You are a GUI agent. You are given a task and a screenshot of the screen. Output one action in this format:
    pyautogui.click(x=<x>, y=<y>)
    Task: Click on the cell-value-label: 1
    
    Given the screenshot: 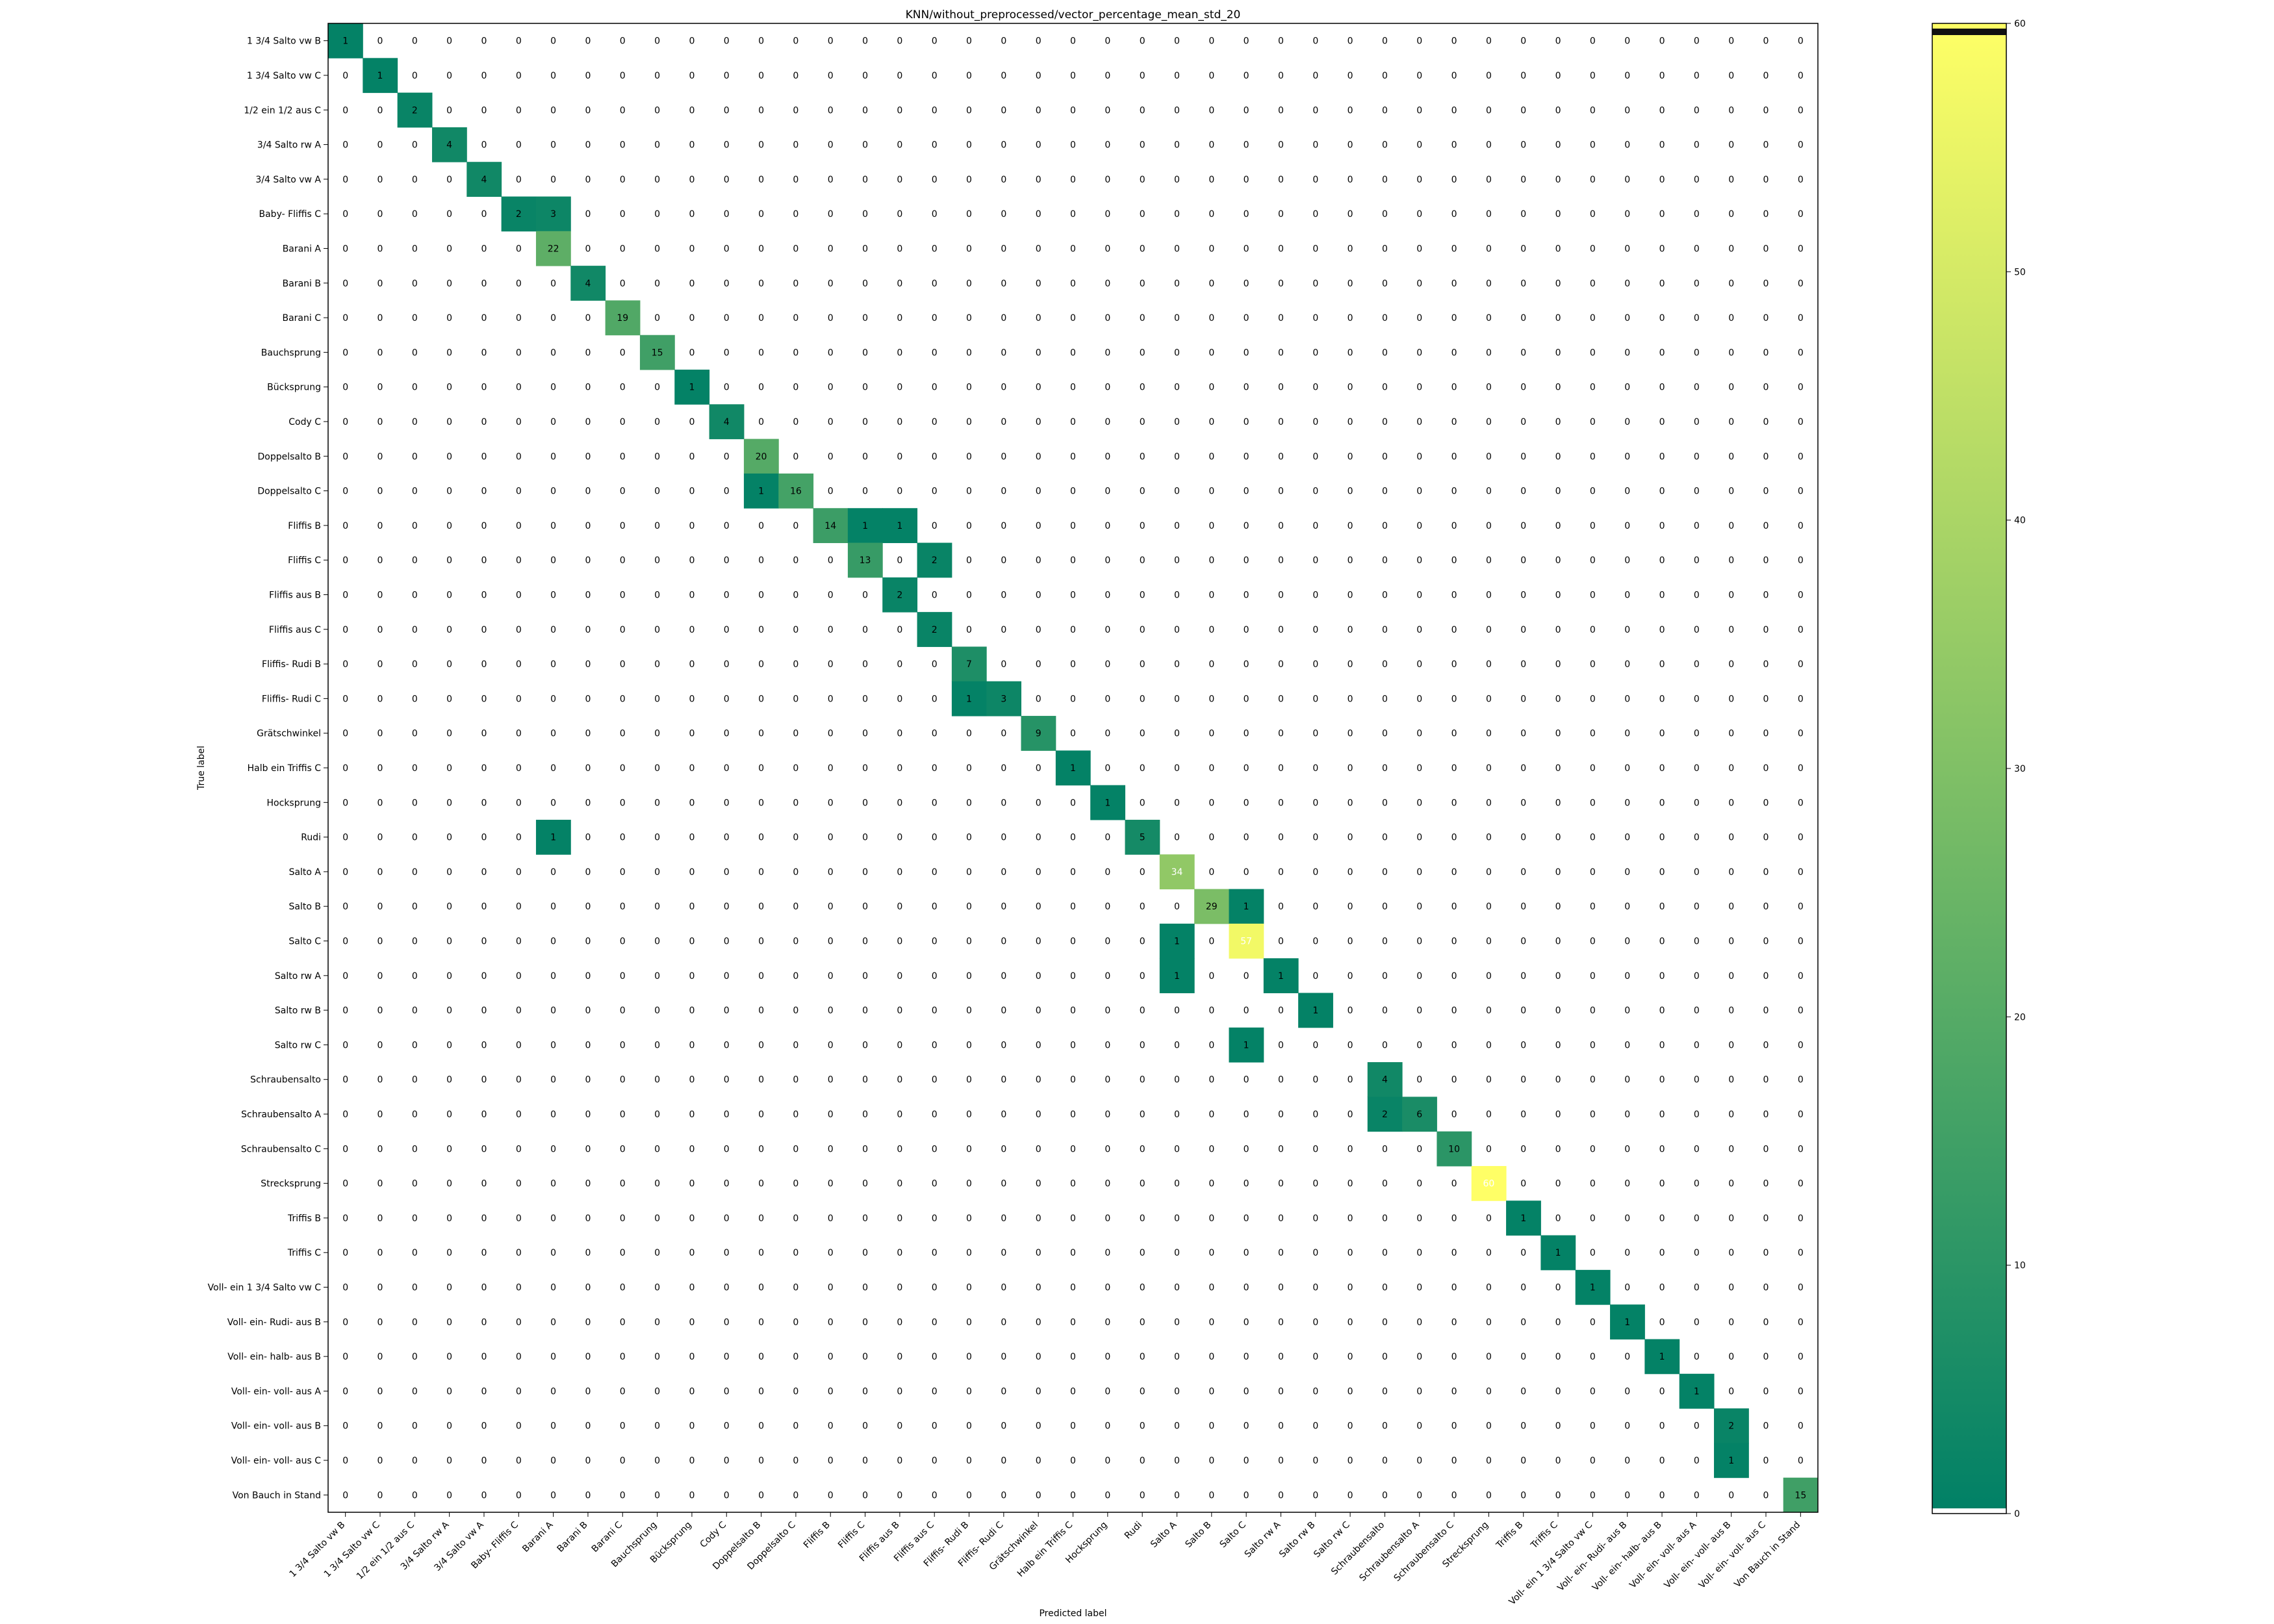 What is the action you would take?
    pyautogui.click(x=345, y=41)
    